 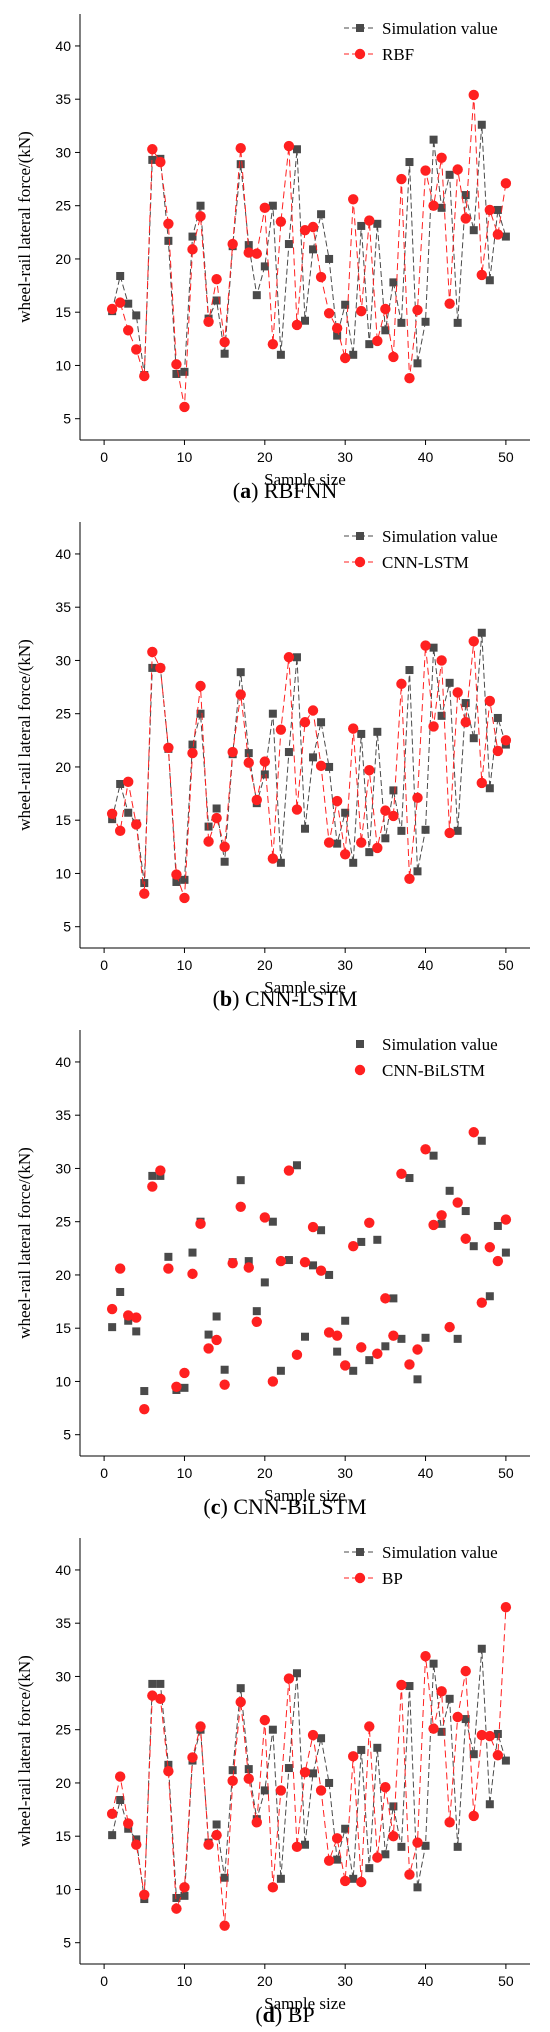 I want to click on legend-label-0: Simulation value, so click(x=440, y=1552).